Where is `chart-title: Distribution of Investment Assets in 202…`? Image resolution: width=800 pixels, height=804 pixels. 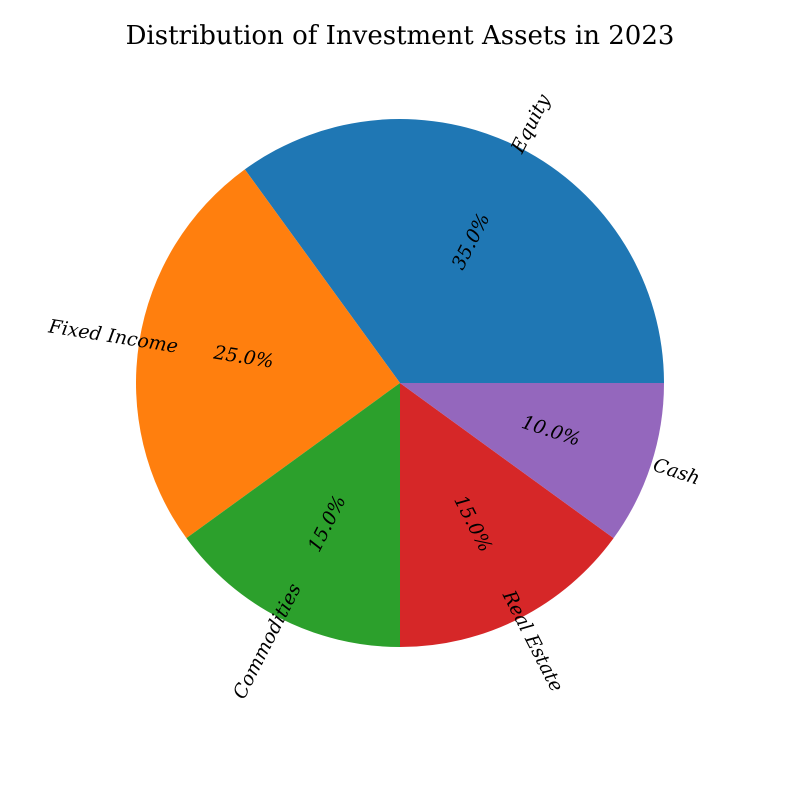 chart-title: Distribution of Investment Assets in 202… is located at coordinates (400, 36).